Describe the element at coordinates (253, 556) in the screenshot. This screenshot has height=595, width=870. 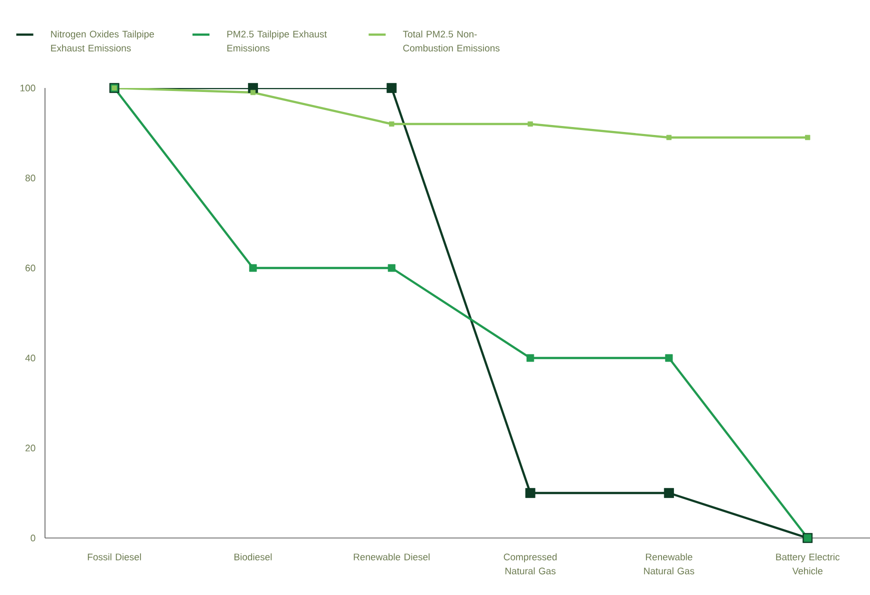
I see `x-tick-label: Biodiesel` at that location.